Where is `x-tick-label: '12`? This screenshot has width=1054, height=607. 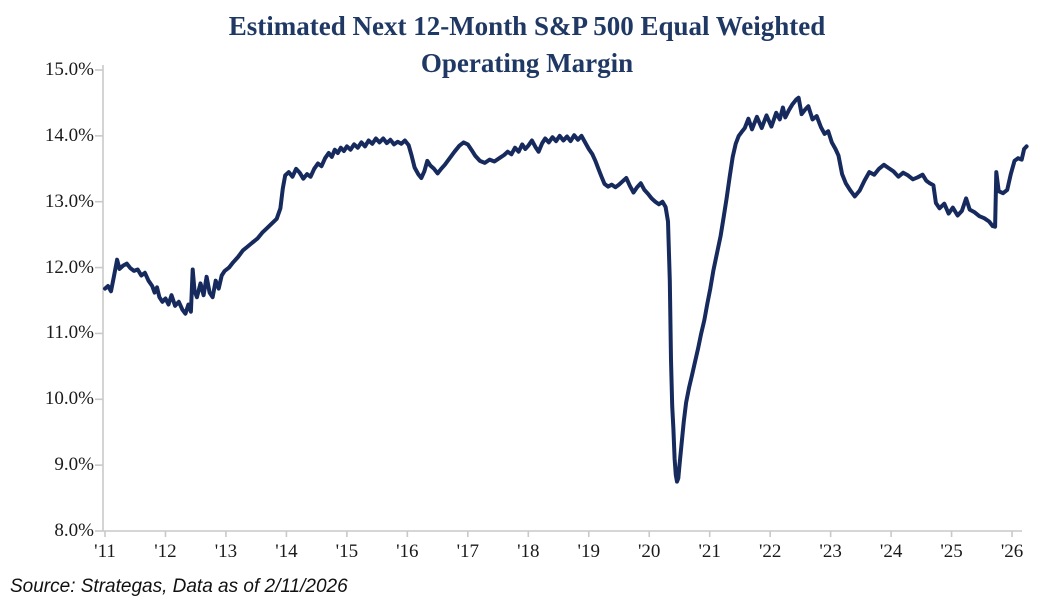
x-tick-label: '12 is located at coordinates (165, 551).